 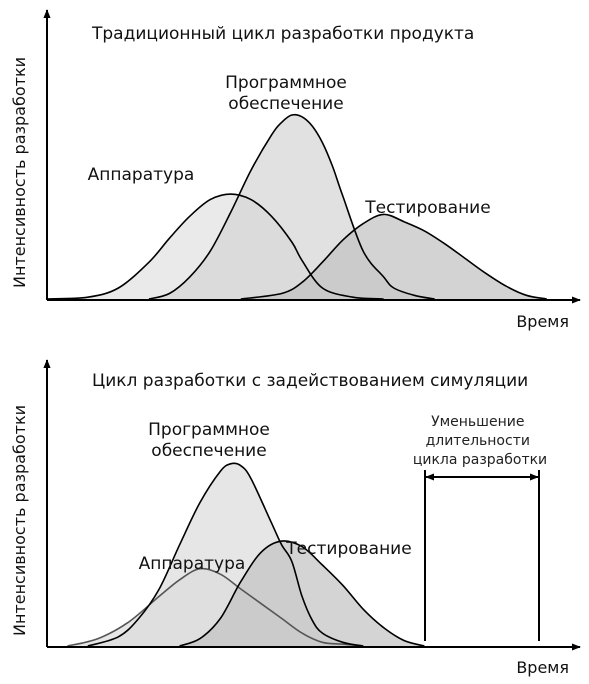 I want to click on annotation-text: Уменьшение длительности цикла разработки, so click(x=480, y=441).